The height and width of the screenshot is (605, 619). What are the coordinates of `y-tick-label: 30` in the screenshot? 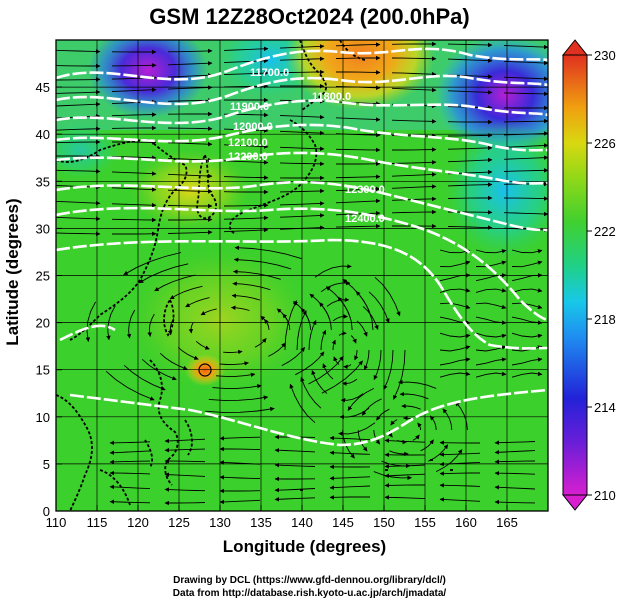 It's located at (43, 228).